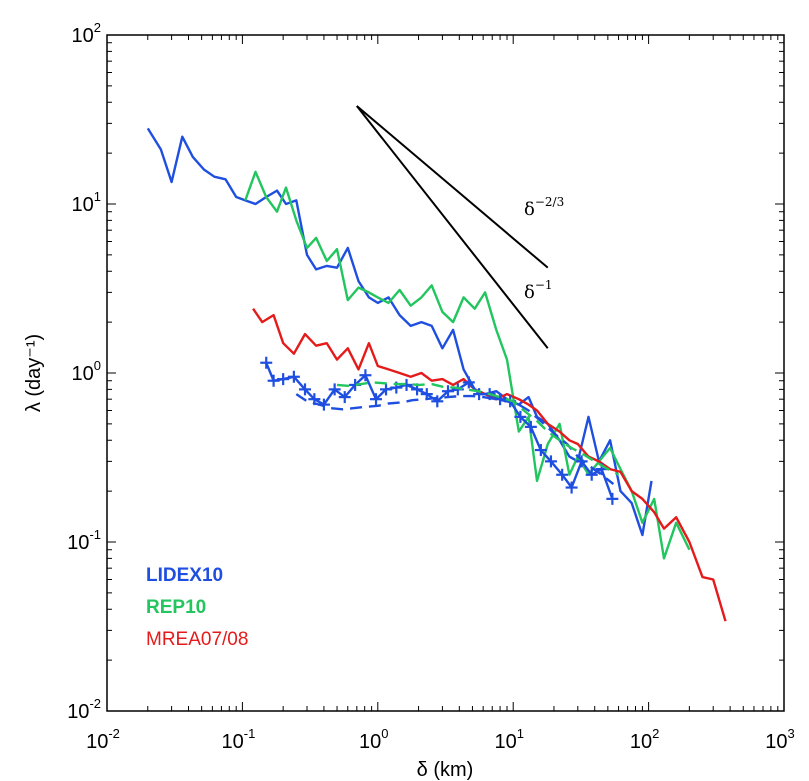  I want to click on x-tick-label-0: 10⁻², so click(103, 739).